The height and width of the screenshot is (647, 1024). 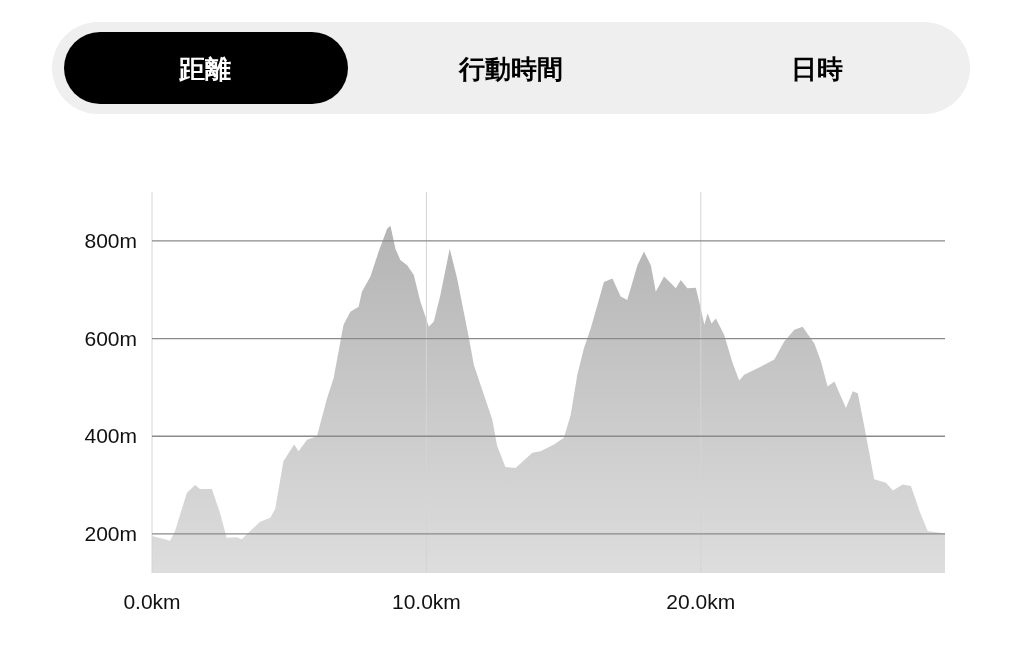 I want to click on y-tick-label: 600m, so click(x=110, y=338).